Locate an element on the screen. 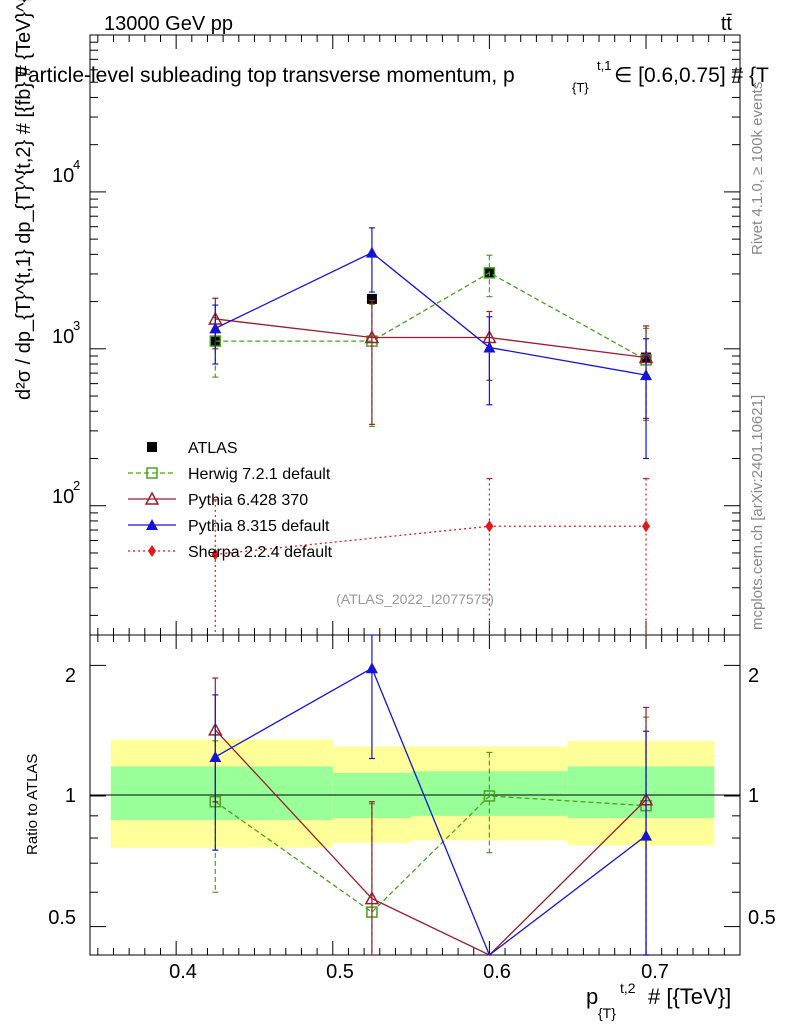  series-atlas is located at coordinates (431, 315).